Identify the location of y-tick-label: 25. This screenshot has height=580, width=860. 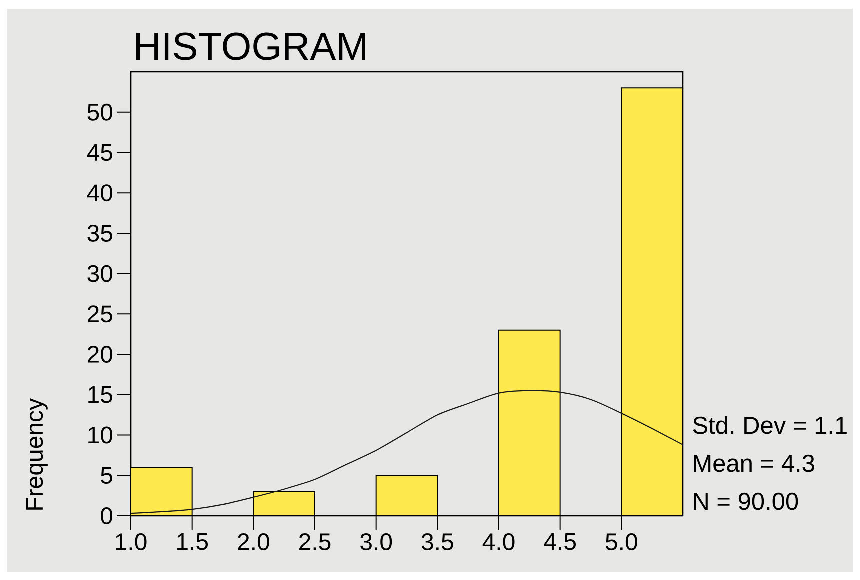
(100, 314).